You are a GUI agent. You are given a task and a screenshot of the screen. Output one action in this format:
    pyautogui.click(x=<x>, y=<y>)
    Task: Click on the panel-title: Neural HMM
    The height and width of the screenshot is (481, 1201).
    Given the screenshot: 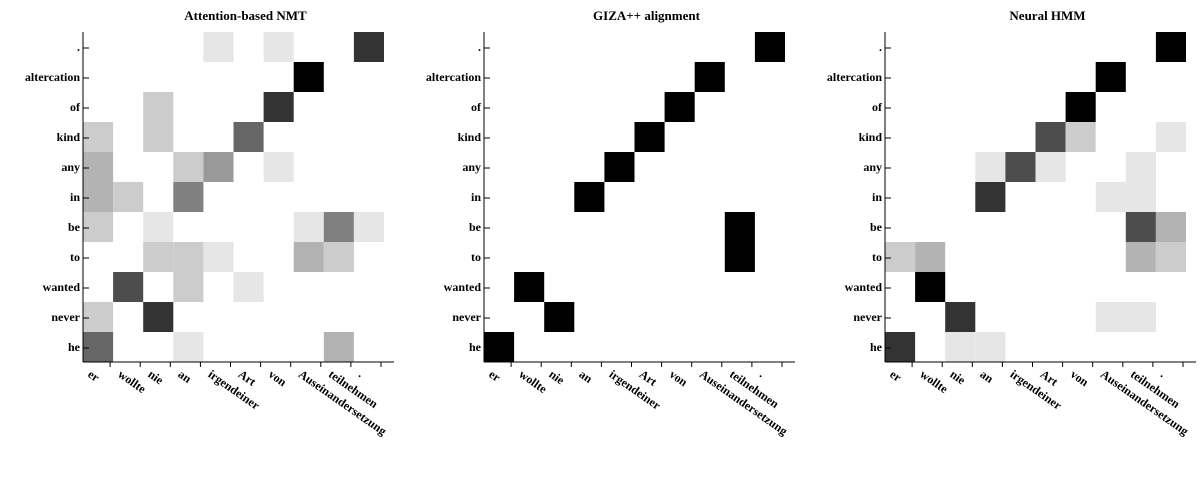 What is the action you would take?
    pyautogui.click(x=1047, y=15)
    